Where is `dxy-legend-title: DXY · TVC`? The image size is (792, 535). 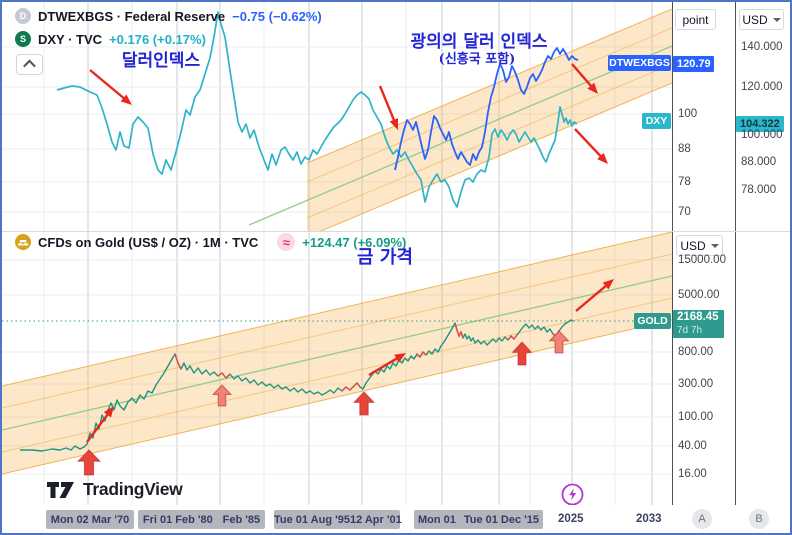 dxy-legend-title: DXY · TVC is located at coordinates (70, 39).